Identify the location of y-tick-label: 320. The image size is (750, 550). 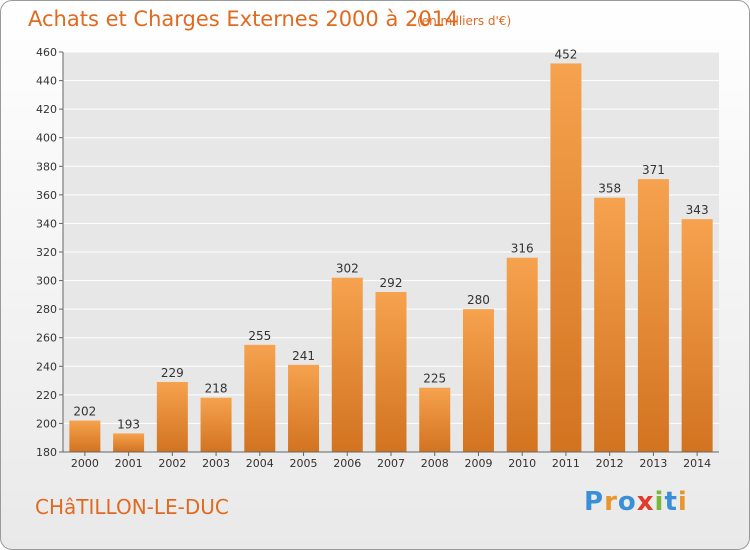
(46, 252).